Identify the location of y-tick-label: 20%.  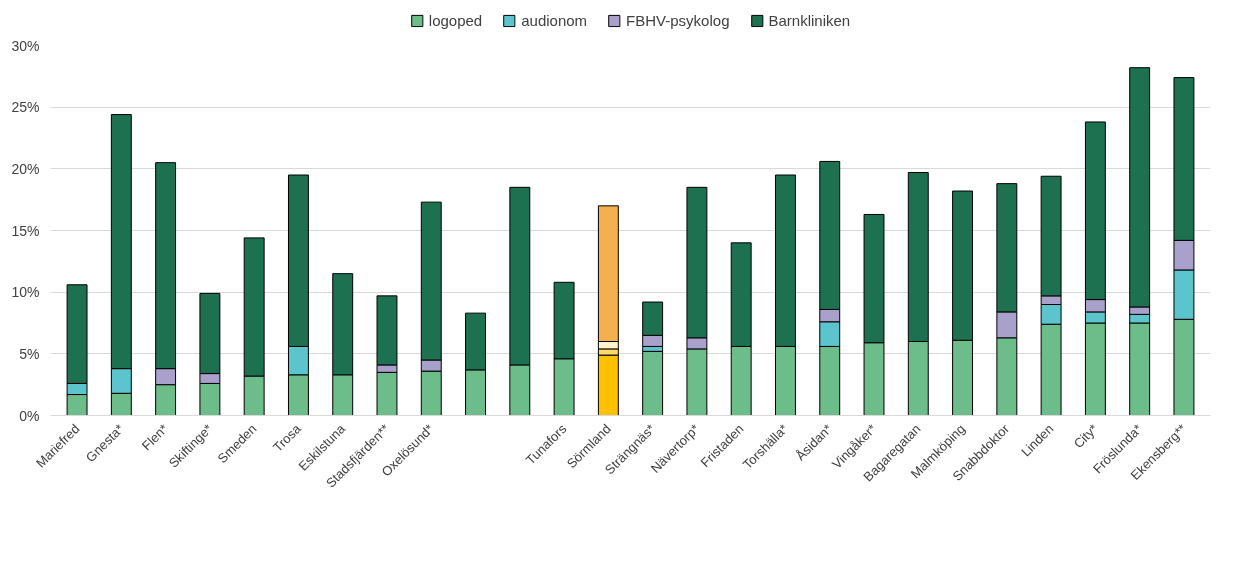
(25, 168).